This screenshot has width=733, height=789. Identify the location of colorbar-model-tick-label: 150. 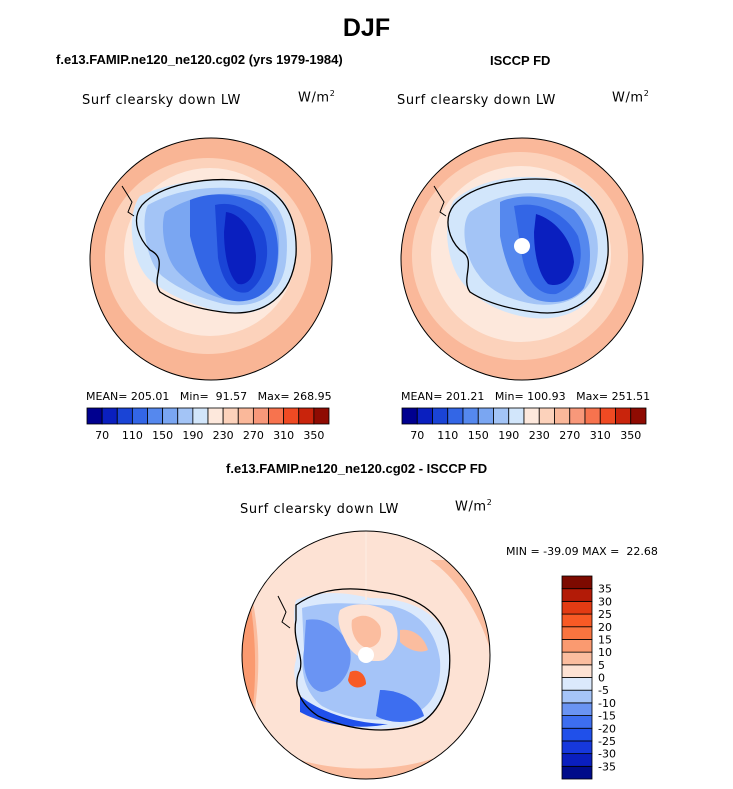
(162, 435).